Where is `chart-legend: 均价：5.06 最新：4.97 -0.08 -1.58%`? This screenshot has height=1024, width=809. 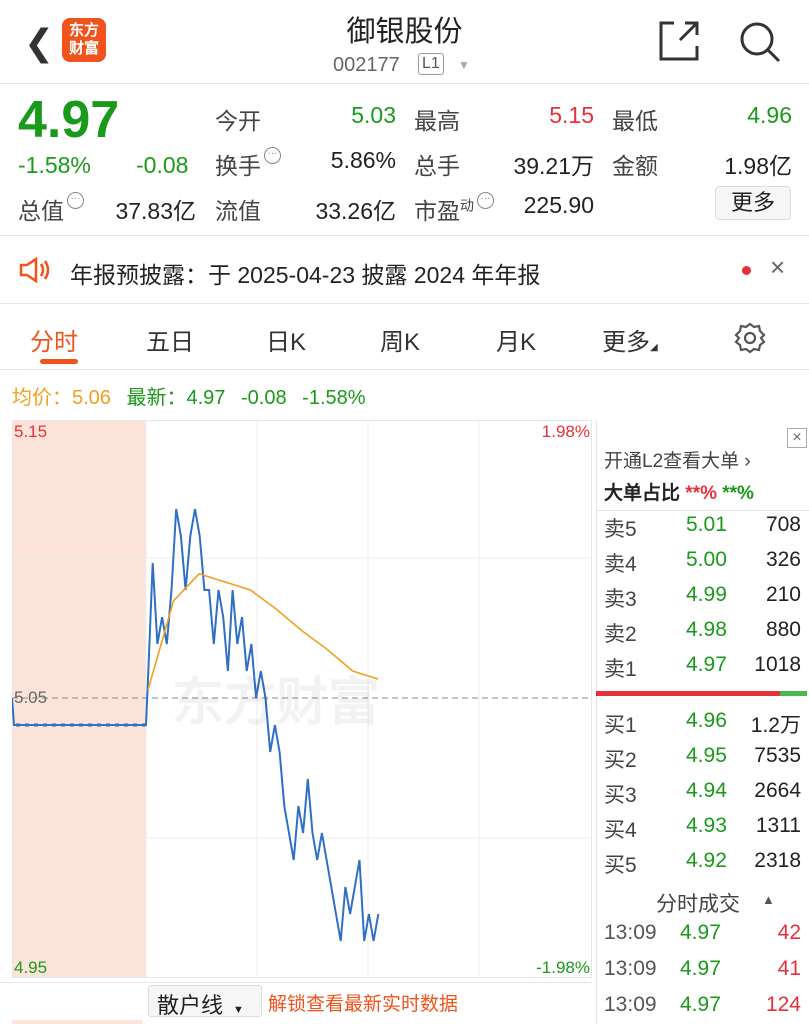
chart-legend: 均价：5.06 最新：4.97 -0.08 -1.58% is located at coordinates (189, 395).